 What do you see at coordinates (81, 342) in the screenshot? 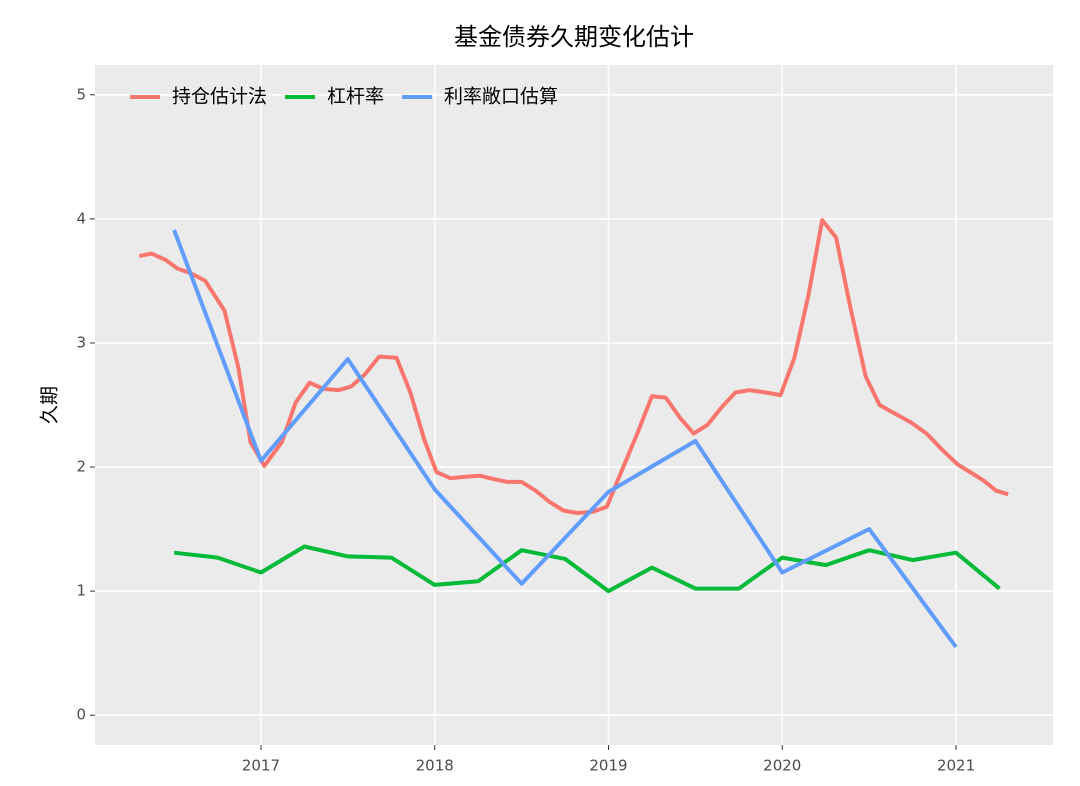
I see `y-tick-label: 3` at bounding box center [81, 342].